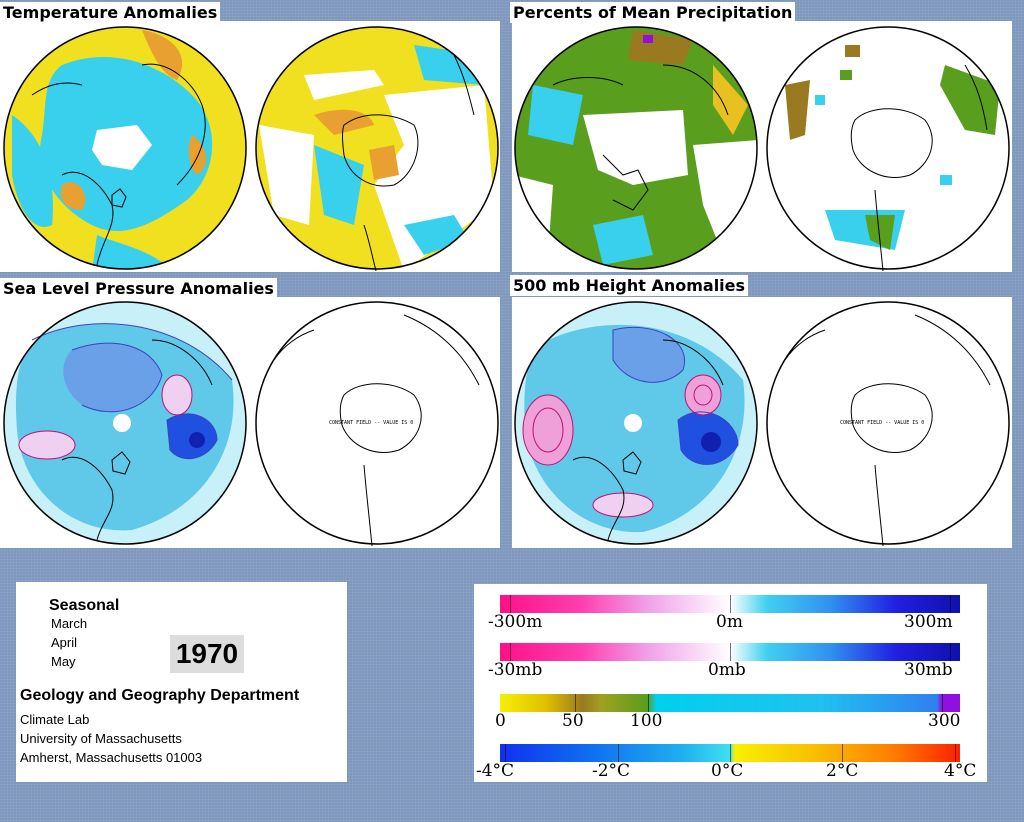 The height and width of the screenshot is (822, 1024). What do you see at coordinates (160, 695) in the screenshot?
I see `department-name: Geology and Geography Department` at bounding box center [160, 695].